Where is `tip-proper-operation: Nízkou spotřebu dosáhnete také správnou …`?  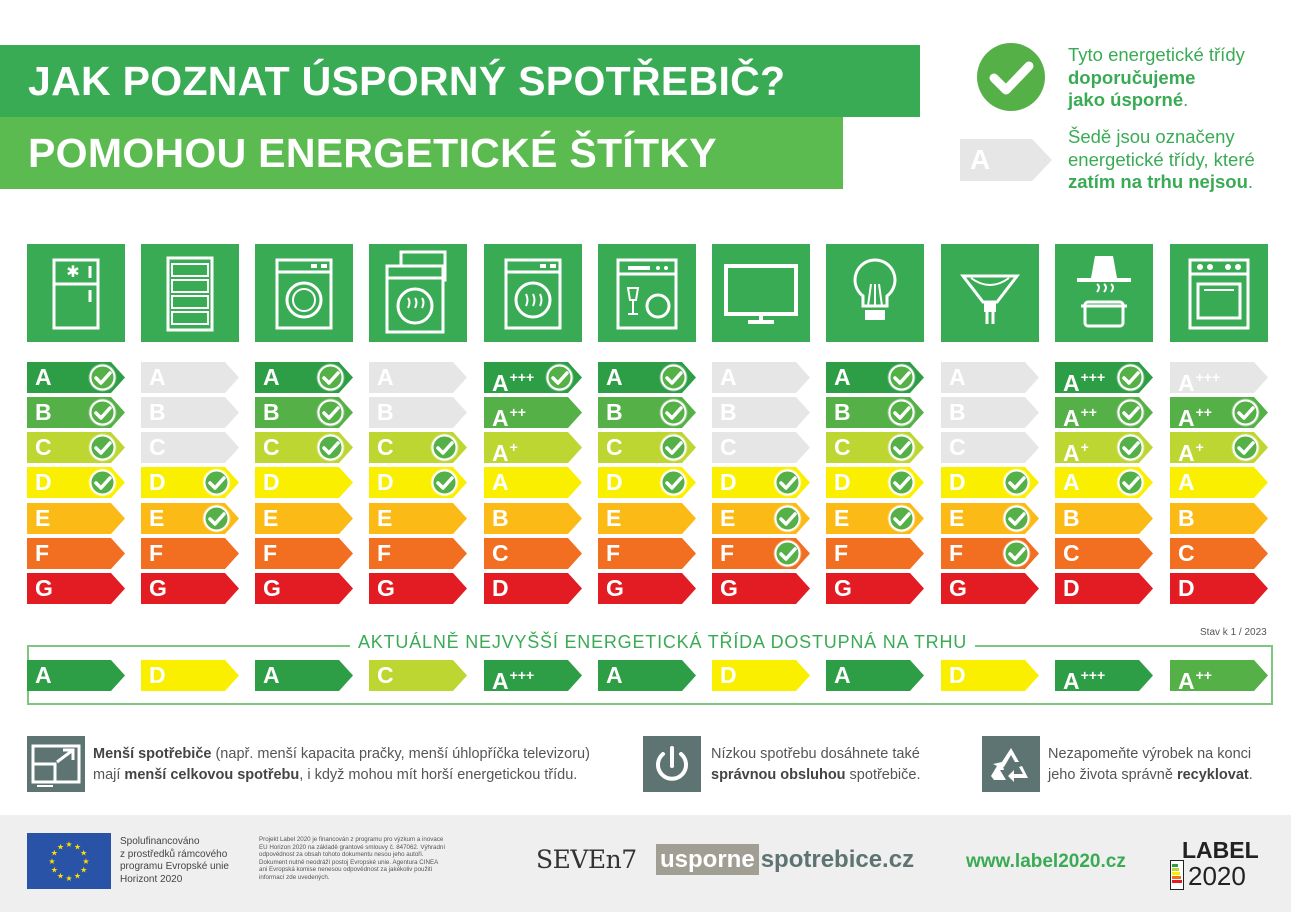
tip-proper-operation: Nízkou spotřebu dosáhnete také správnou … is located at coordinates (816, 764).